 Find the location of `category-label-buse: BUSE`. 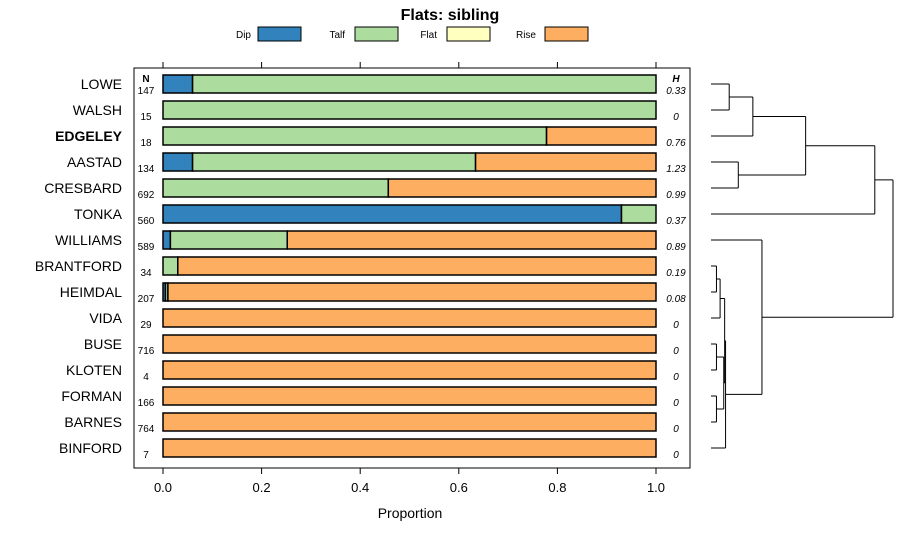

category-label-buse: BUSE is located at coordinates (103, 344).